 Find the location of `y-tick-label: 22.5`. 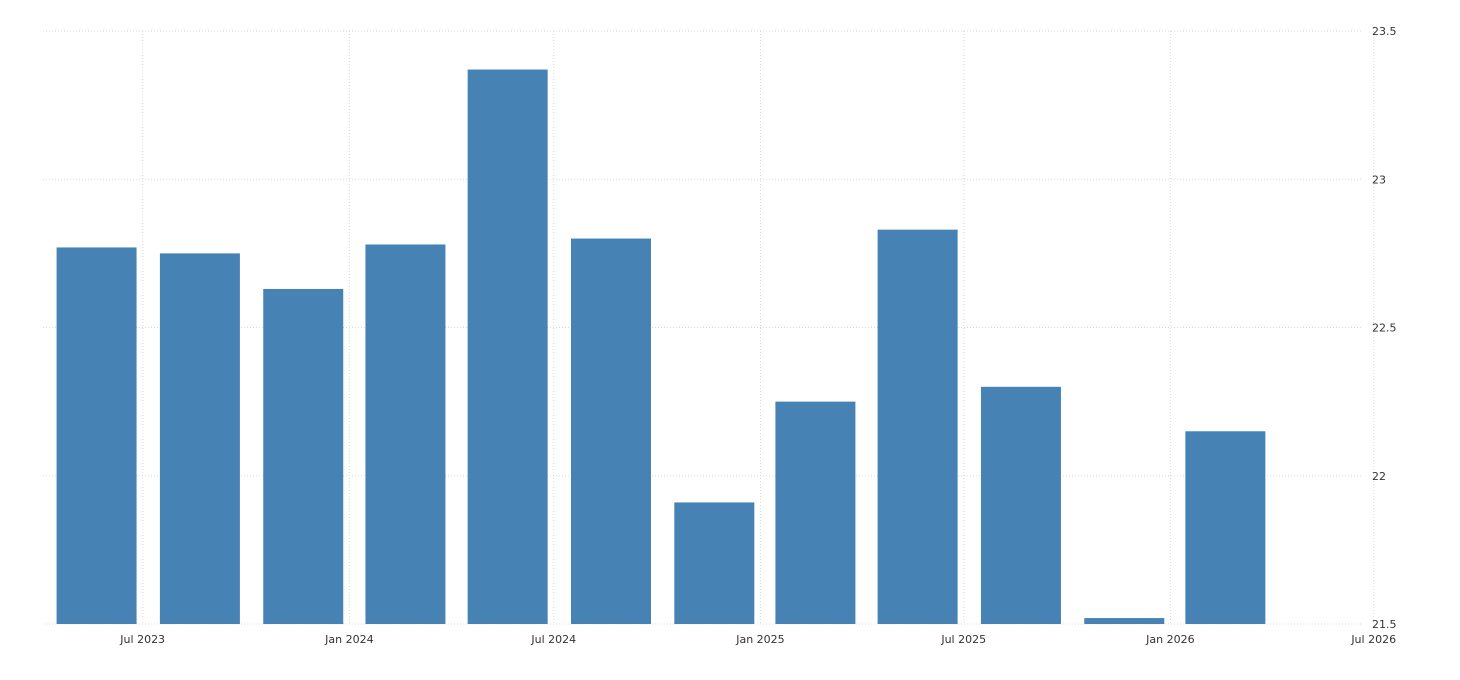

y-tick-label: 22.5 is located at coordinates (1384, 328).